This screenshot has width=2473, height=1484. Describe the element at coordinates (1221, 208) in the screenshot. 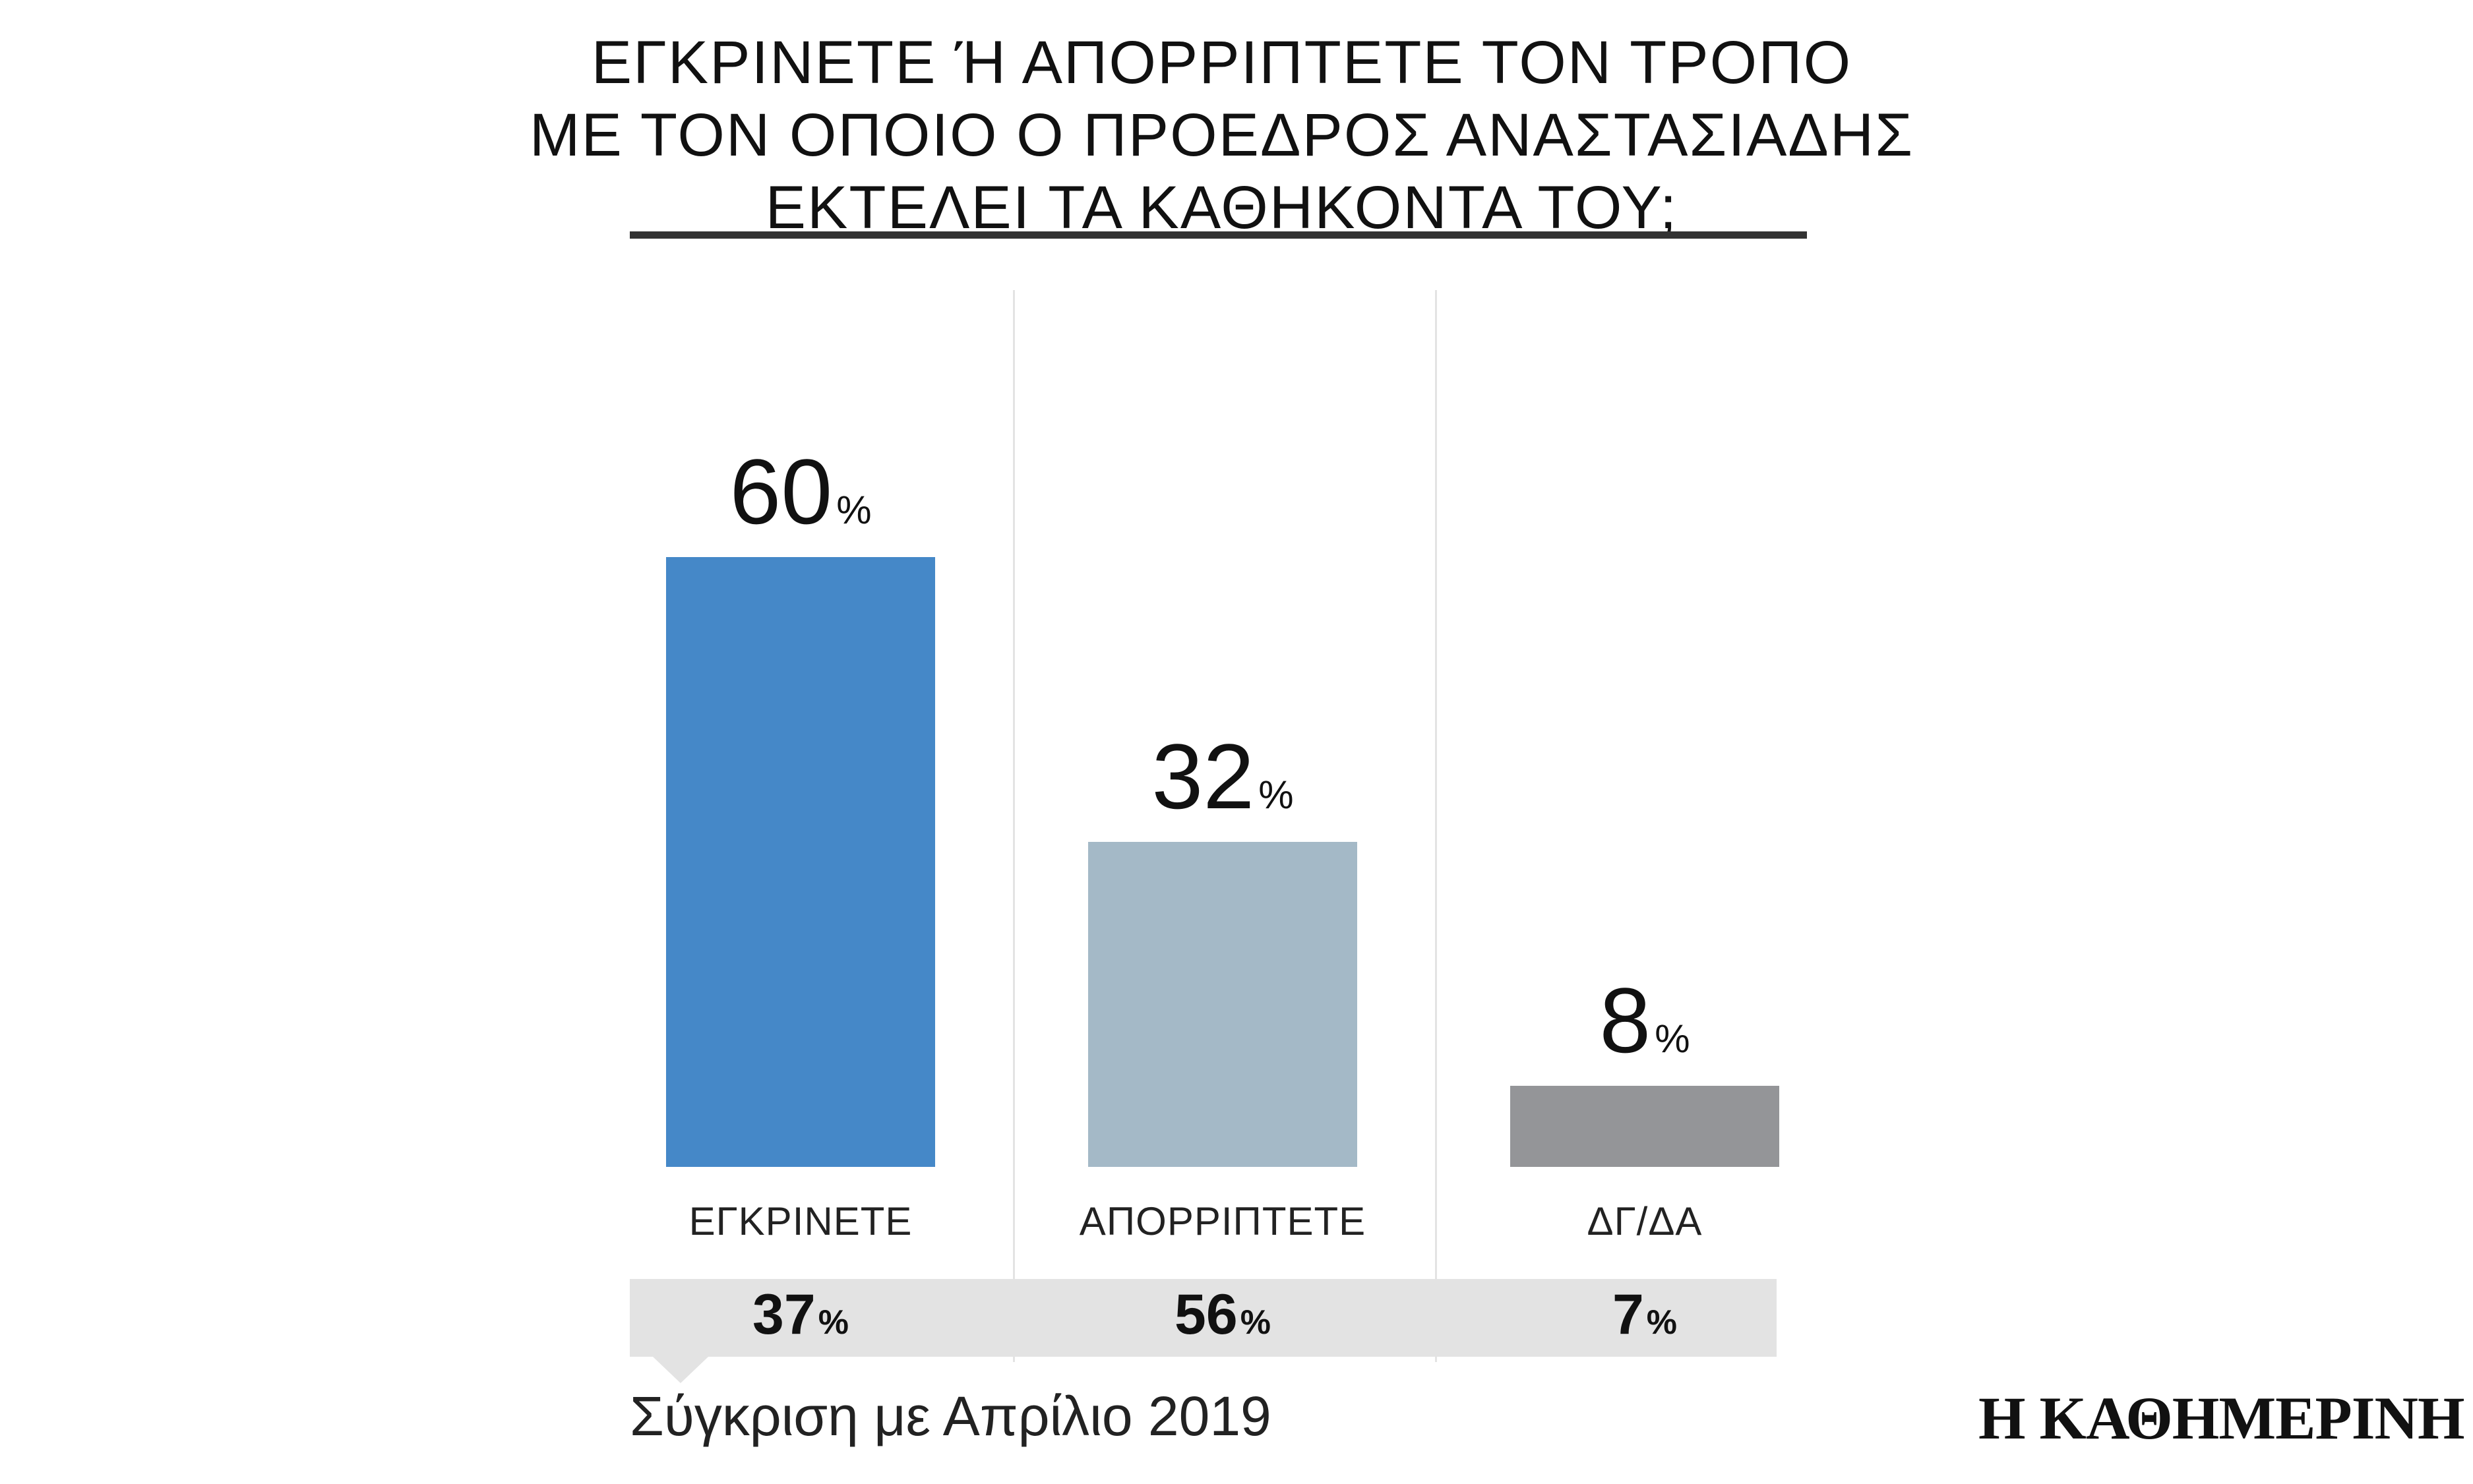

I see `title-line-3: ΕΚΤΕΛΕΙ ΤΑ ΚΑΘΗΚΟΝΤΑ ΤΟΥ;` at that location.